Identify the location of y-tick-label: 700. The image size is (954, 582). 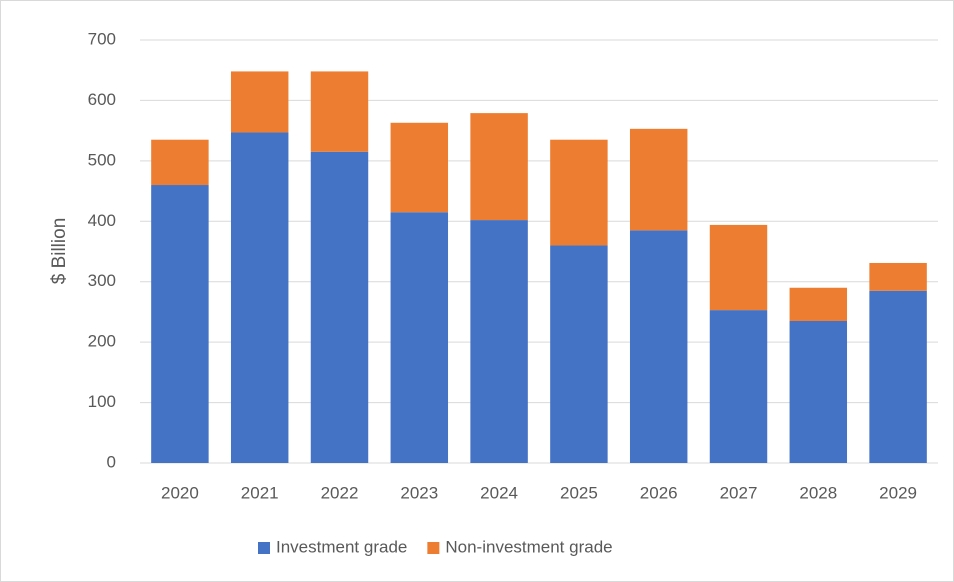
(102, 38).